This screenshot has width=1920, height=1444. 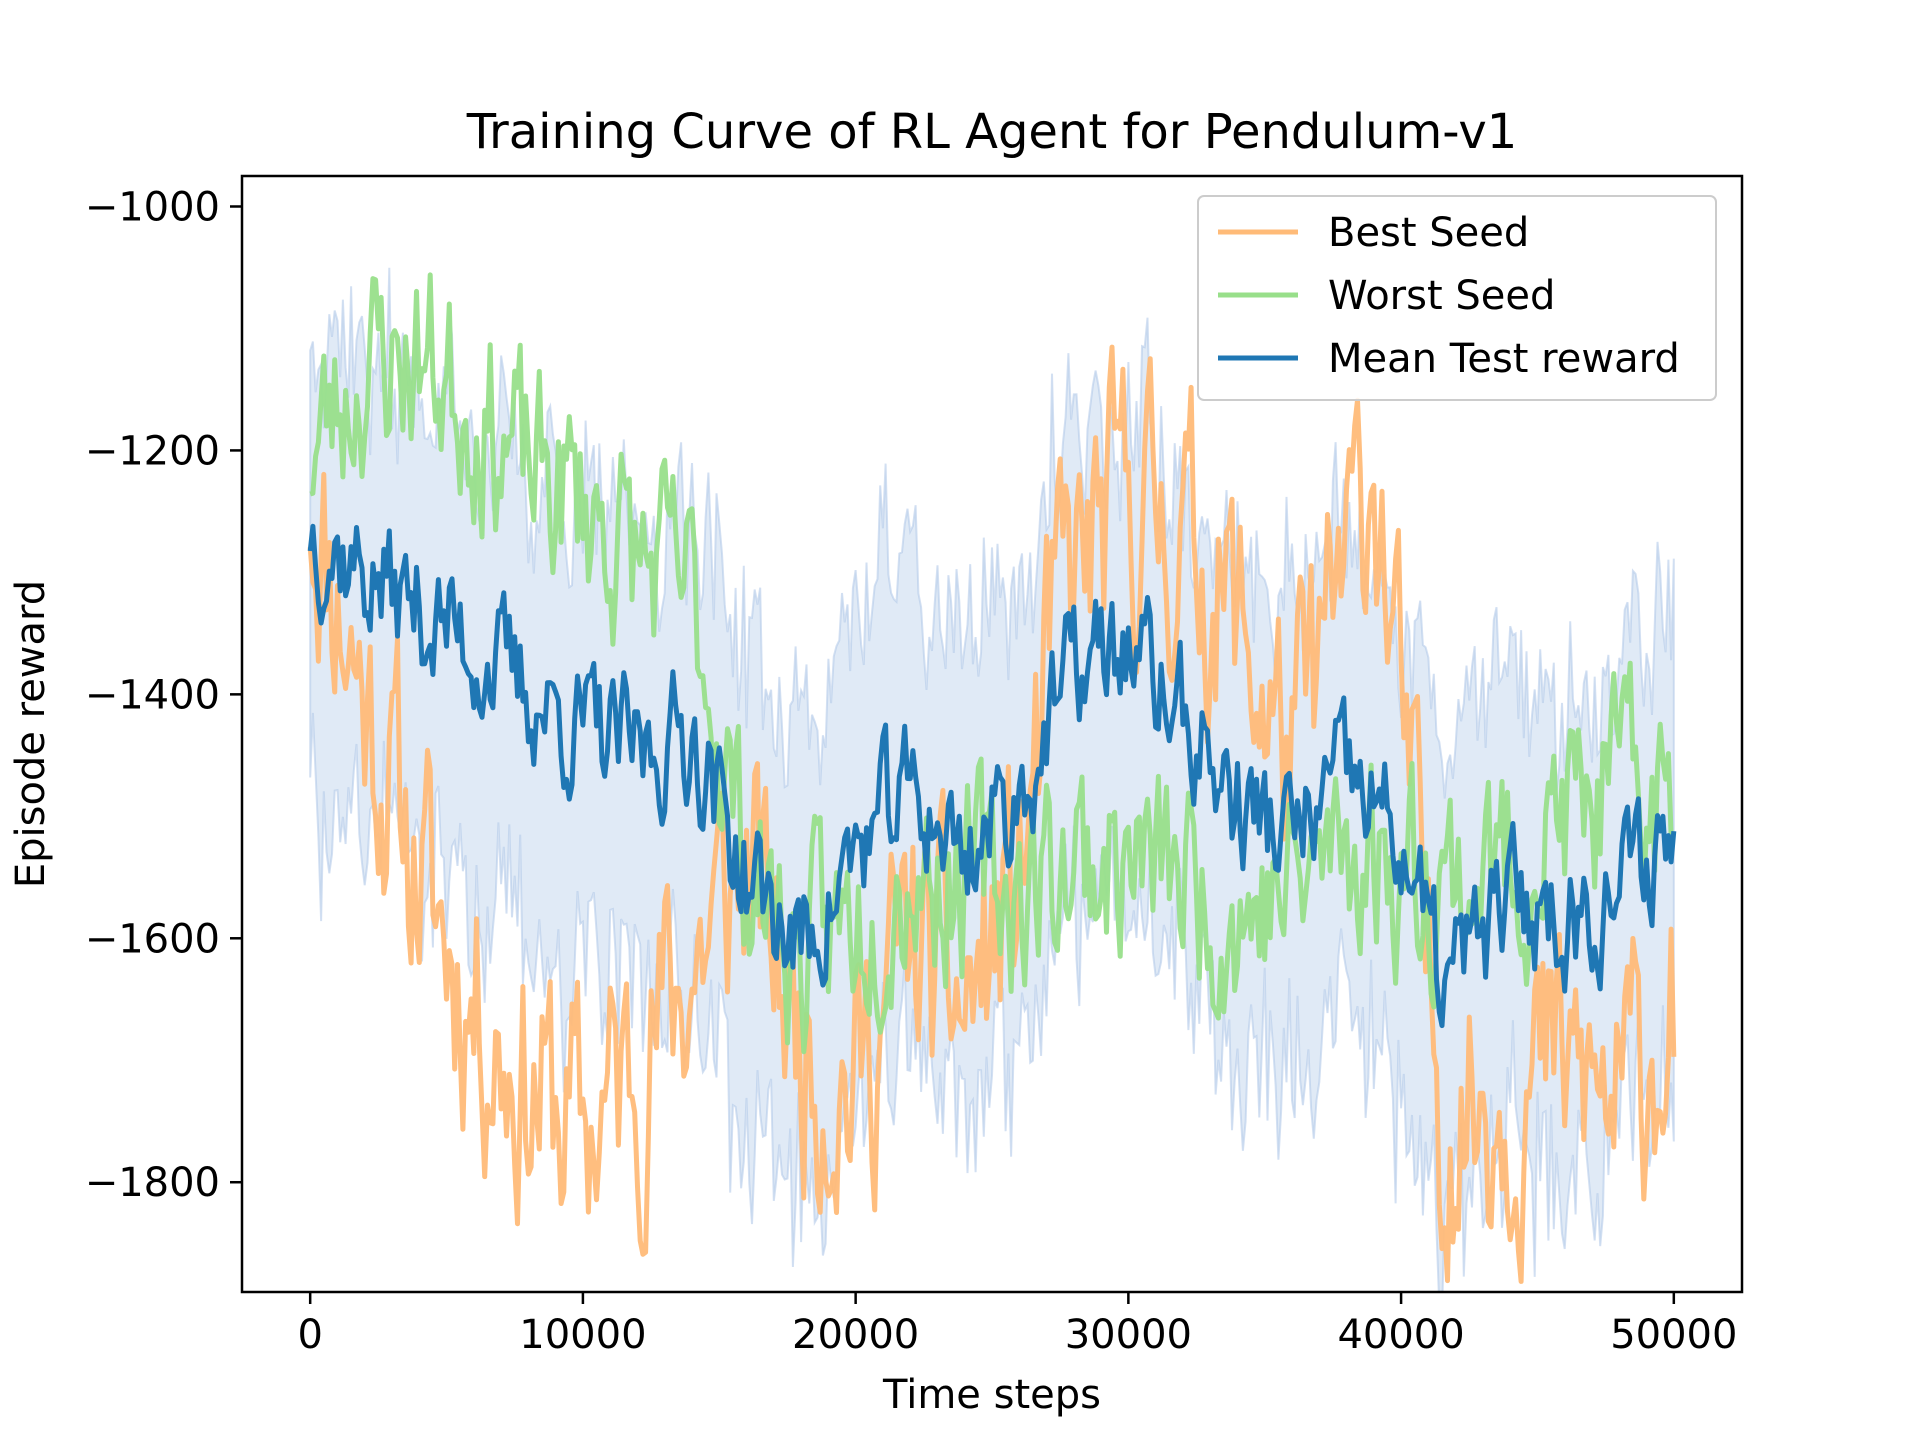 I want to click on legend-label: Worst Seed, so click(x=1441, y=296).